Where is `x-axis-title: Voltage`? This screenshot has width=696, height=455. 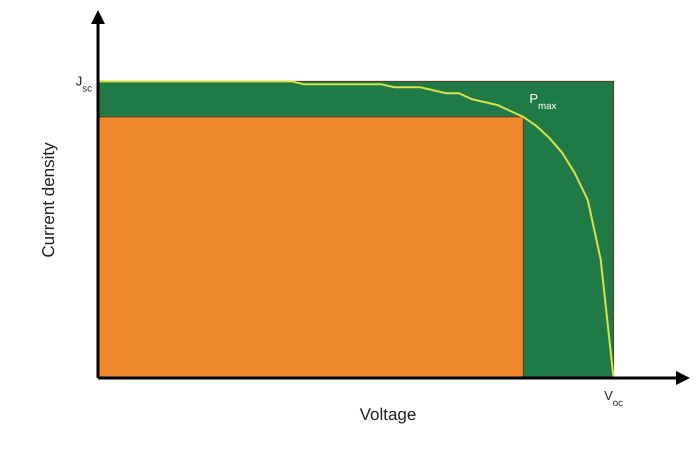 x-axis-title: Voltage is located at coordinates (388, 414).